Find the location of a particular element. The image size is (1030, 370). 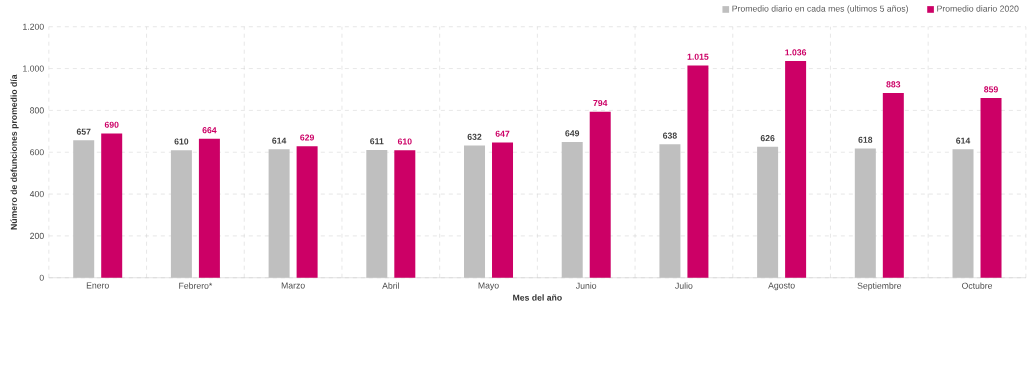

data-label: 611 is located at coordinates (377, 141).